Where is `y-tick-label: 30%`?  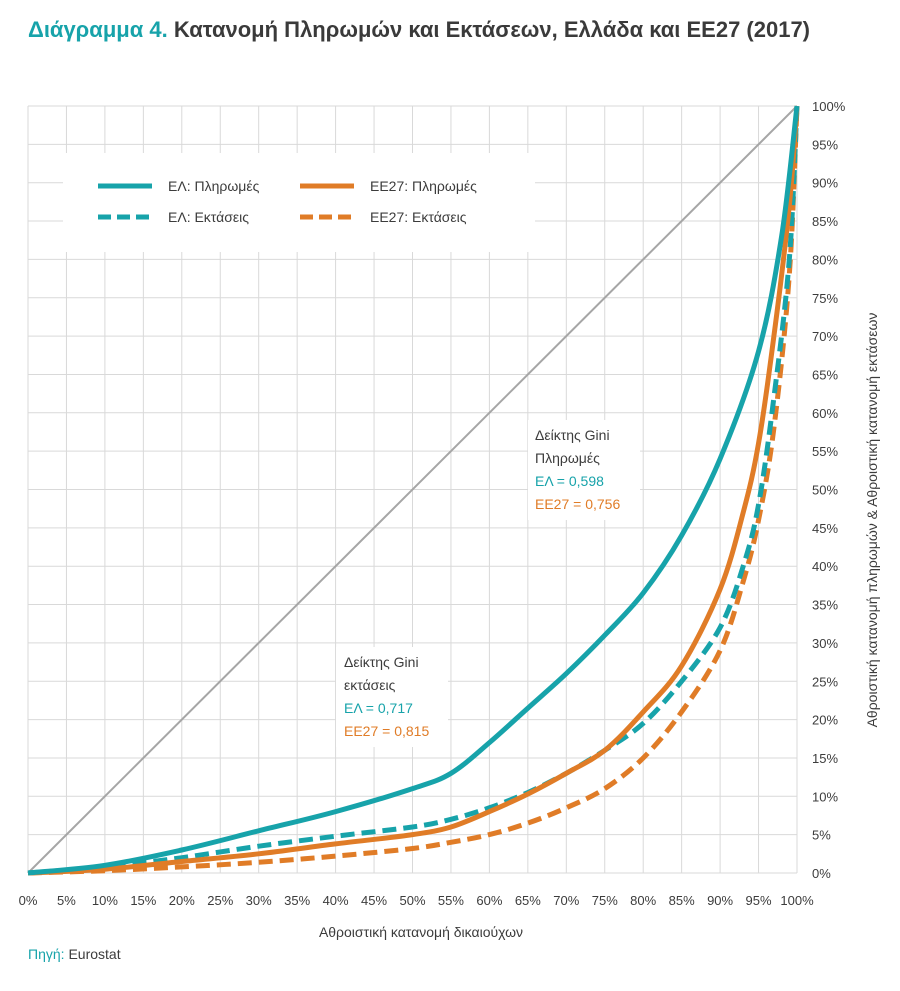 y-tick-label: 30% is located at coordinates (825, 643).